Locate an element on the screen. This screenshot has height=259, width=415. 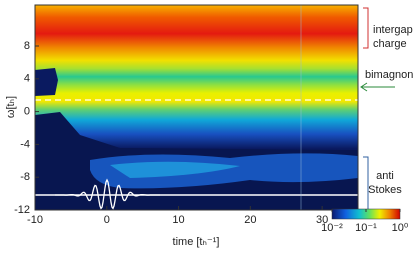
y-tick-label: -12 is located at coordinates (22, 210).